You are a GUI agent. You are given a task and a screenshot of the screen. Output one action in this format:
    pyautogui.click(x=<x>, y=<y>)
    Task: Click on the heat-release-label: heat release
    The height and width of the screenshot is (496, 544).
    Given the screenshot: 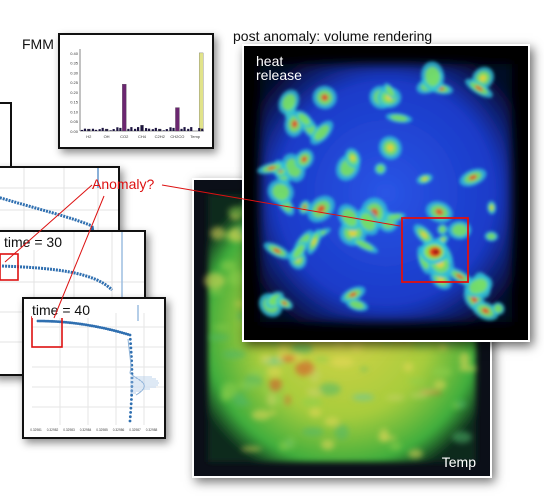 What is the action you would take?
    pyautogui.click(x=279, y=68)
    